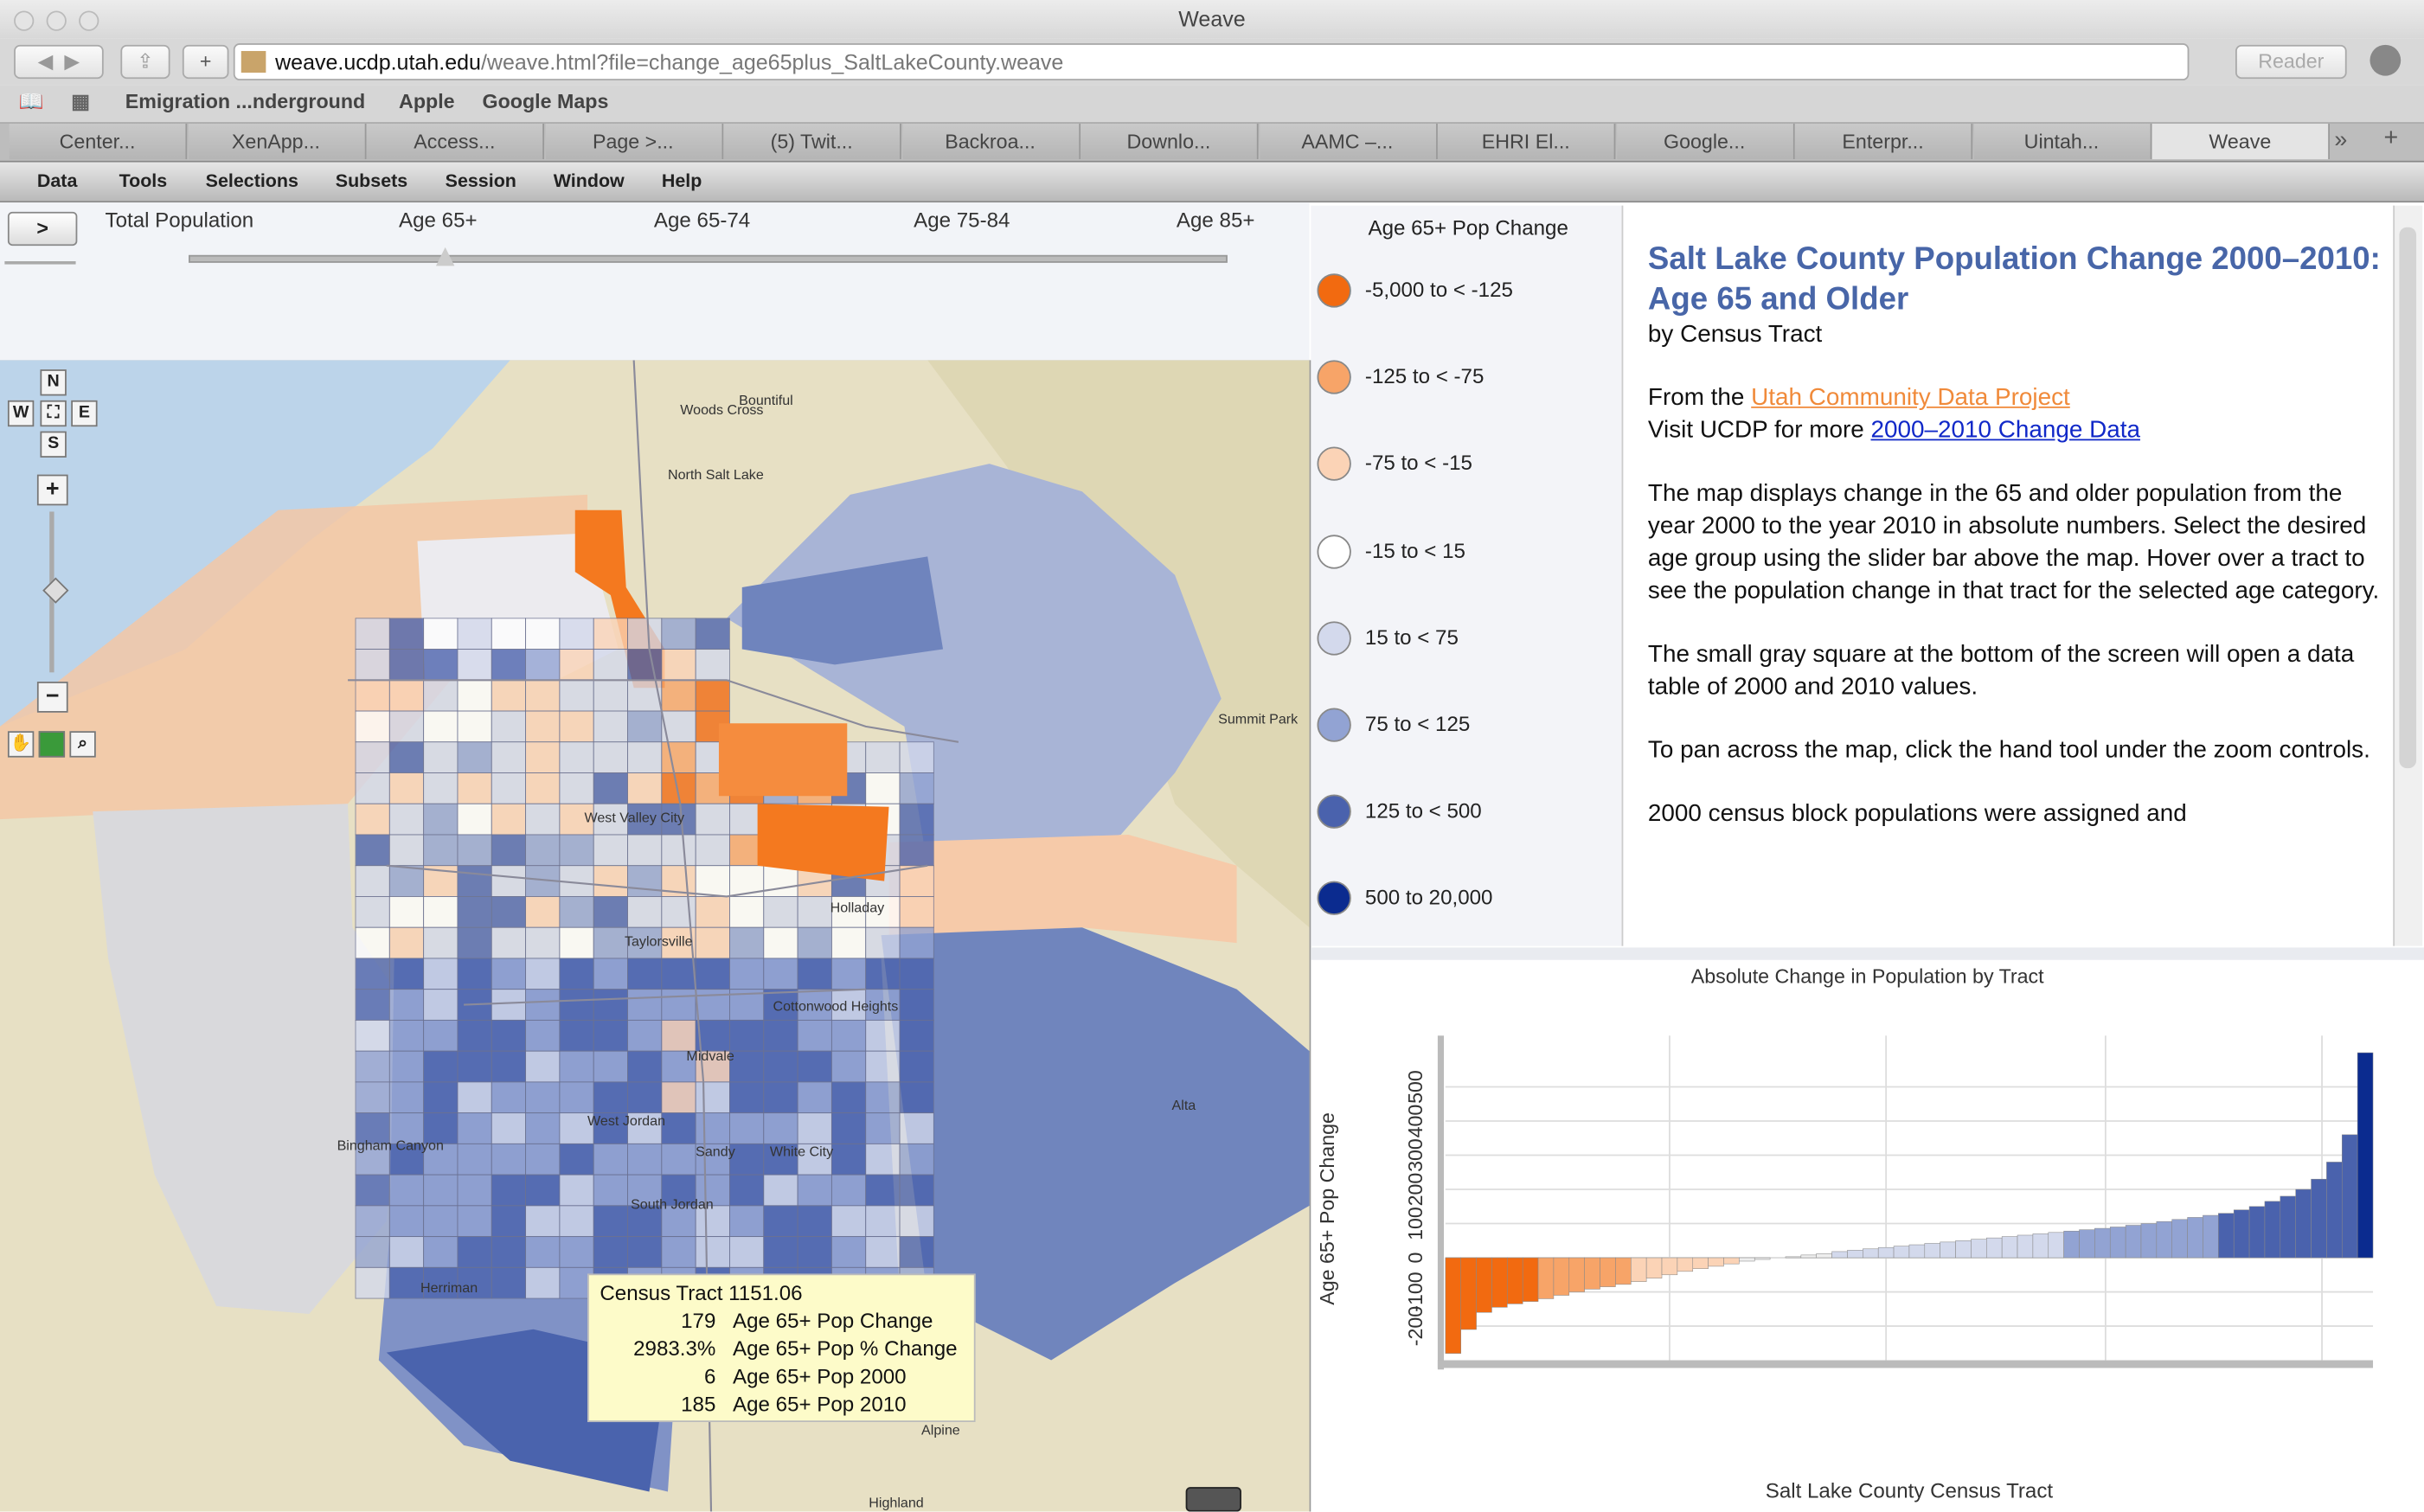 This screenshot has height=1512, width=2424. Describe the element at coordinates (2005, 431) in the screenshot. I see `link: 2000–2010 Change Data` at that location.